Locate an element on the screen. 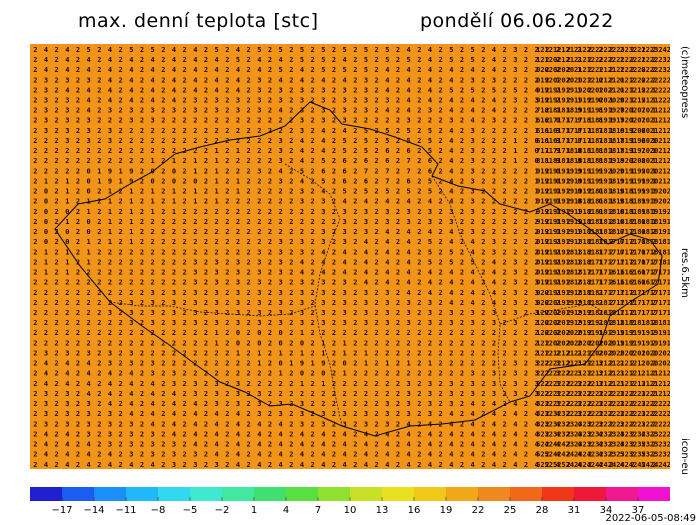 The height and width of the screenshot is (525, 700). color-scale-tick-label: 34 is located at coordinates (606, 510).